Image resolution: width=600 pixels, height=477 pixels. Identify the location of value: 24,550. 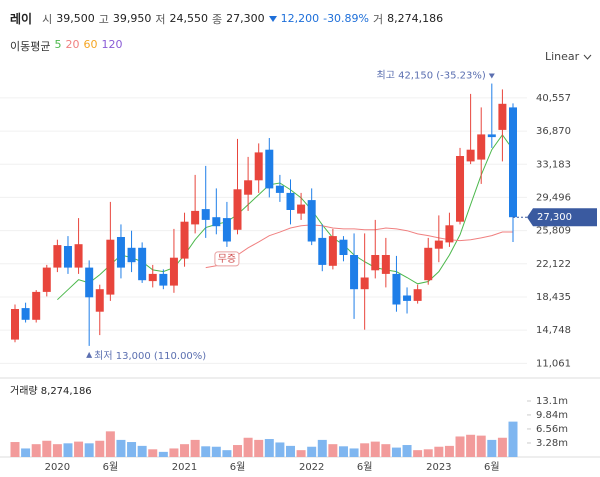
(188, 18).